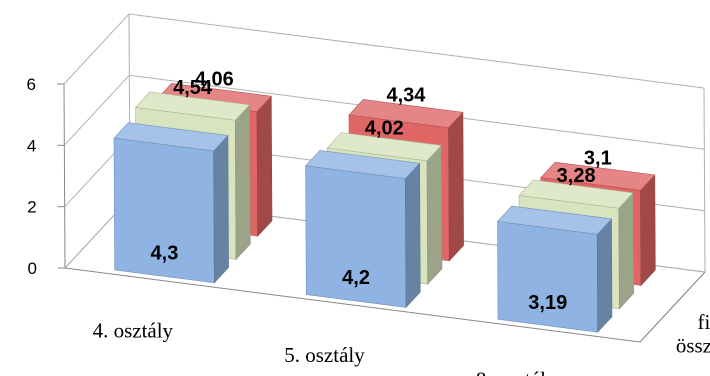  I want to click on bar-value-label: 4,06, so click(214, 79).